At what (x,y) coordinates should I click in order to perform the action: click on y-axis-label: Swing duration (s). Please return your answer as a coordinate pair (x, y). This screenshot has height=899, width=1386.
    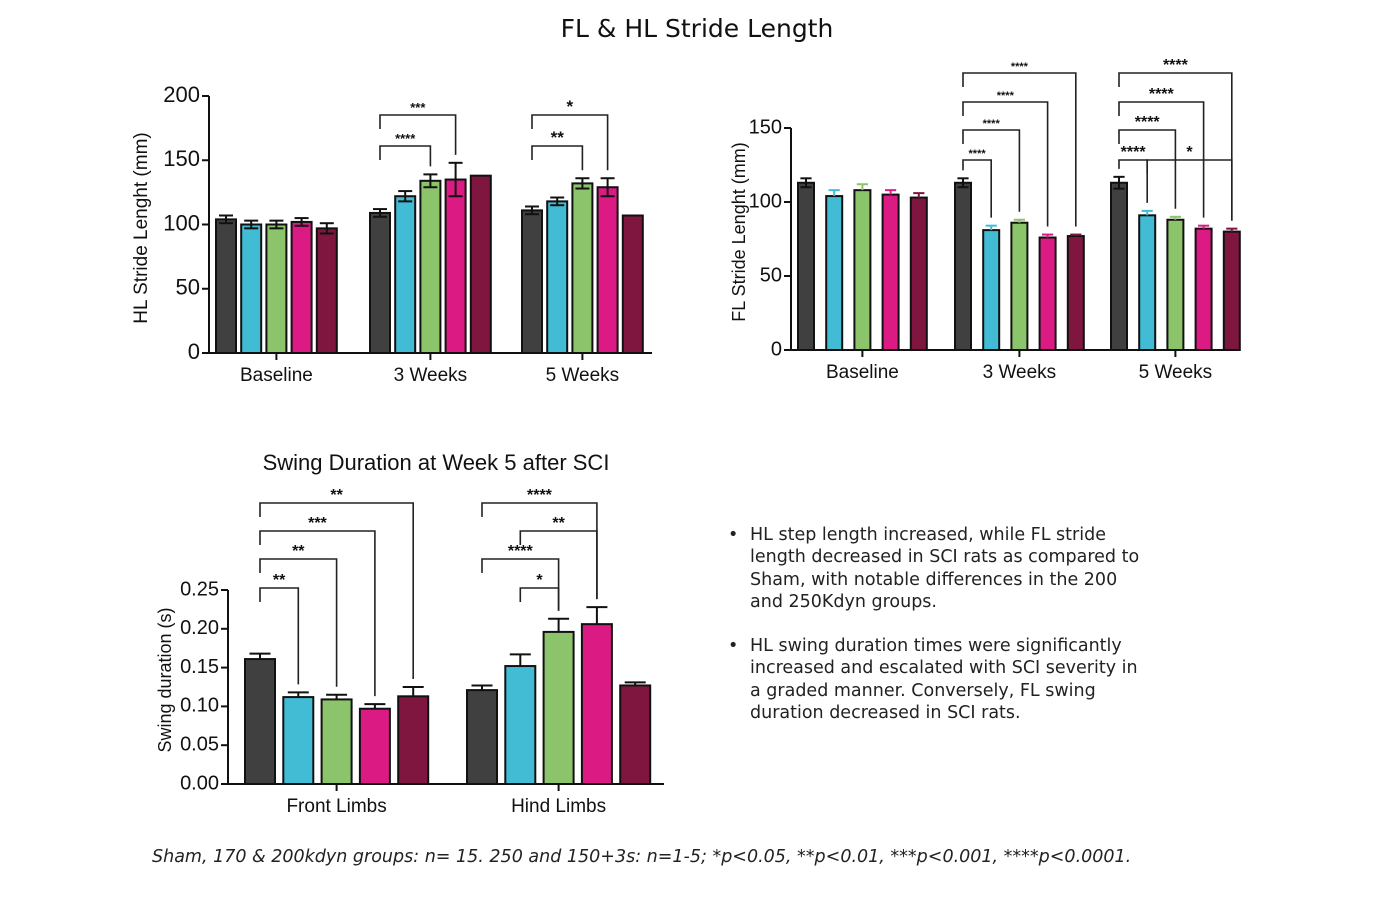
    Looking at the image, I should click on (165, 679).